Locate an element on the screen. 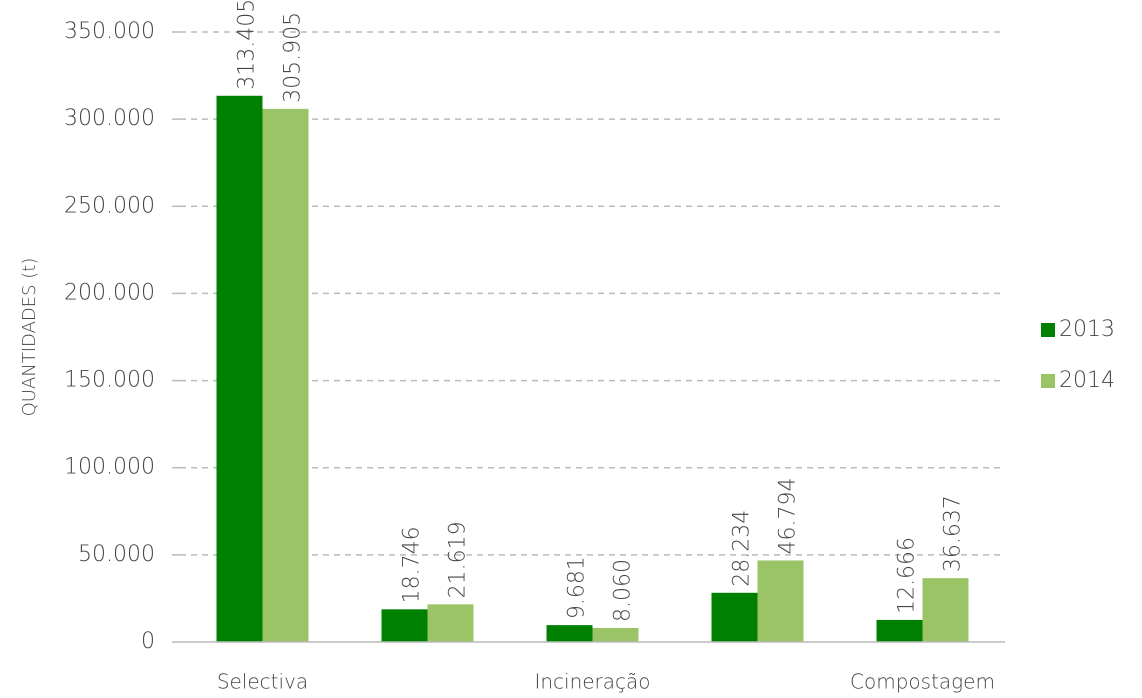 The width and height of the screenshot is (1142, 698). value-label: 46.794 is located at coordinates (788, 515).